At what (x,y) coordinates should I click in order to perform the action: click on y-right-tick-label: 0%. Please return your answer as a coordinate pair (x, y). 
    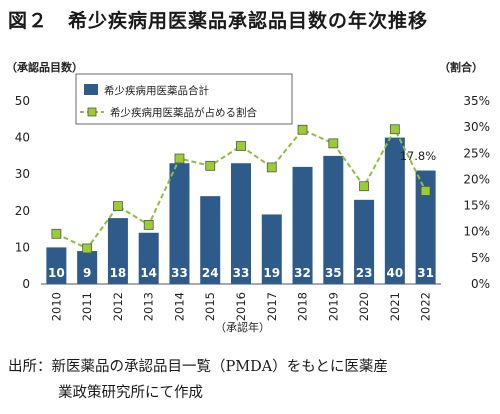
    Looking at the image, I should click on (480, 284).